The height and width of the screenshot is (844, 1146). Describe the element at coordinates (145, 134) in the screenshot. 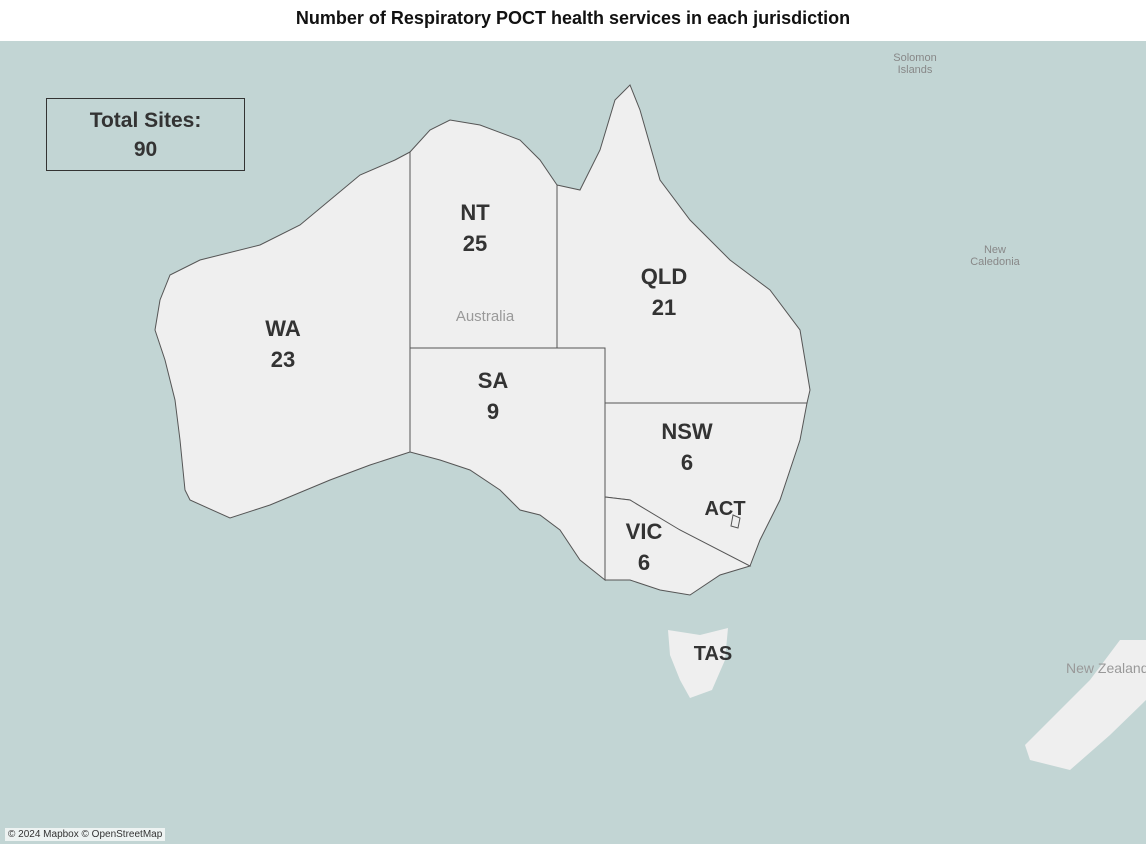

I see `total-box: Total Sites: 90` at that location.